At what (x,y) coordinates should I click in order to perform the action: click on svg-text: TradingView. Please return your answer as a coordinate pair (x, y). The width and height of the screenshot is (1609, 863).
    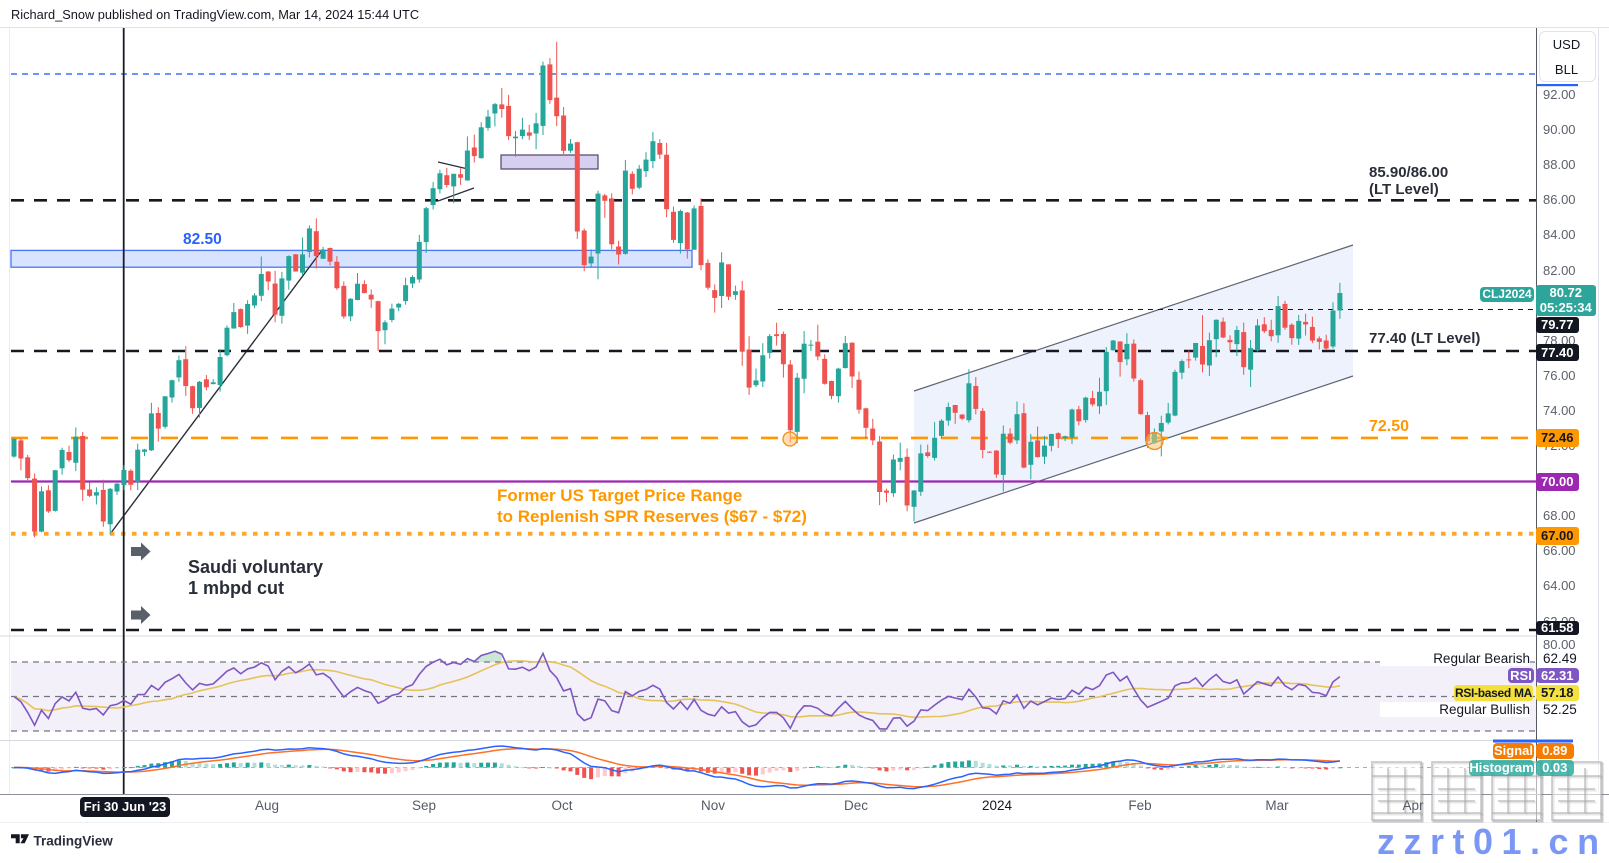
    Looking at the image, I should click on (74, 841).